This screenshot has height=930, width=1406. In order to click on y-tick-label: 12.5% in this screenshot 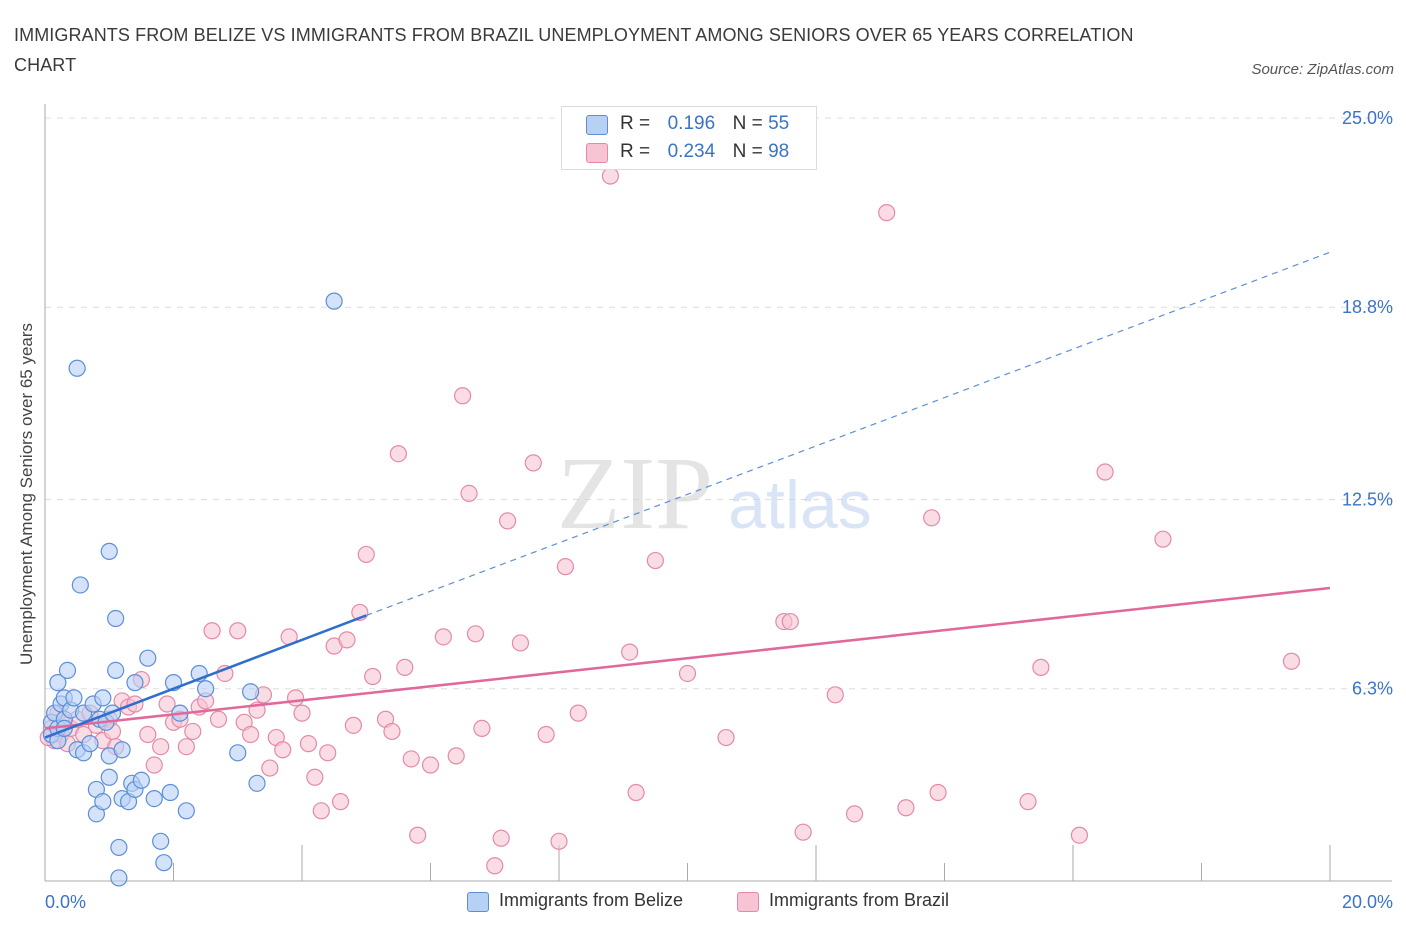, I will do `click(1367, 500)`.